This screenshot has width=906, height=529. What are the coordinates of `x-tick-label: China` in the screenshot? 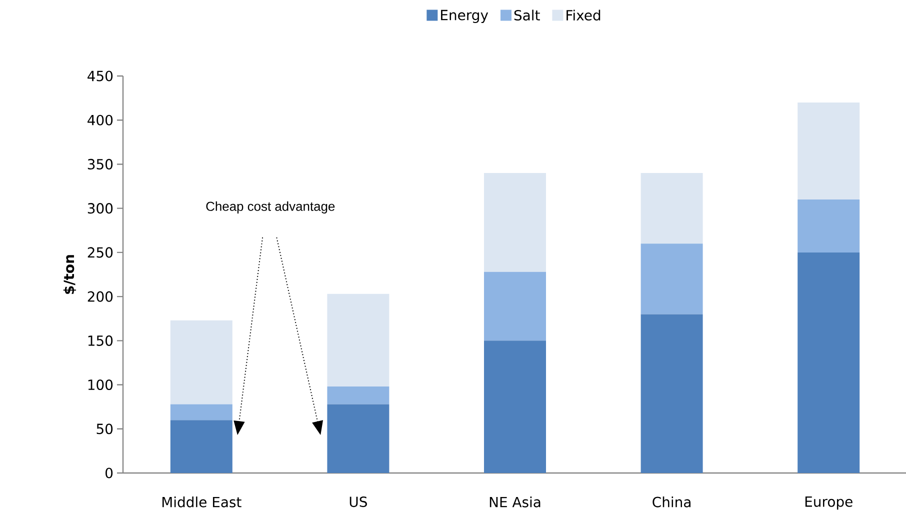 It's located at (671, 502).